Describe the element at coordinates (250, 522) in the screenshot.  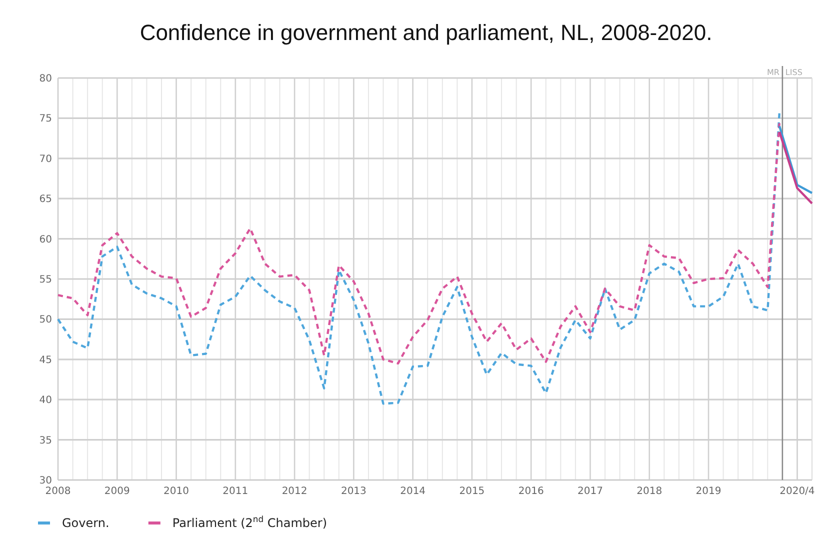
I see `legend-label: Parliament (2$^{nd}$ Chamber)` at that location.